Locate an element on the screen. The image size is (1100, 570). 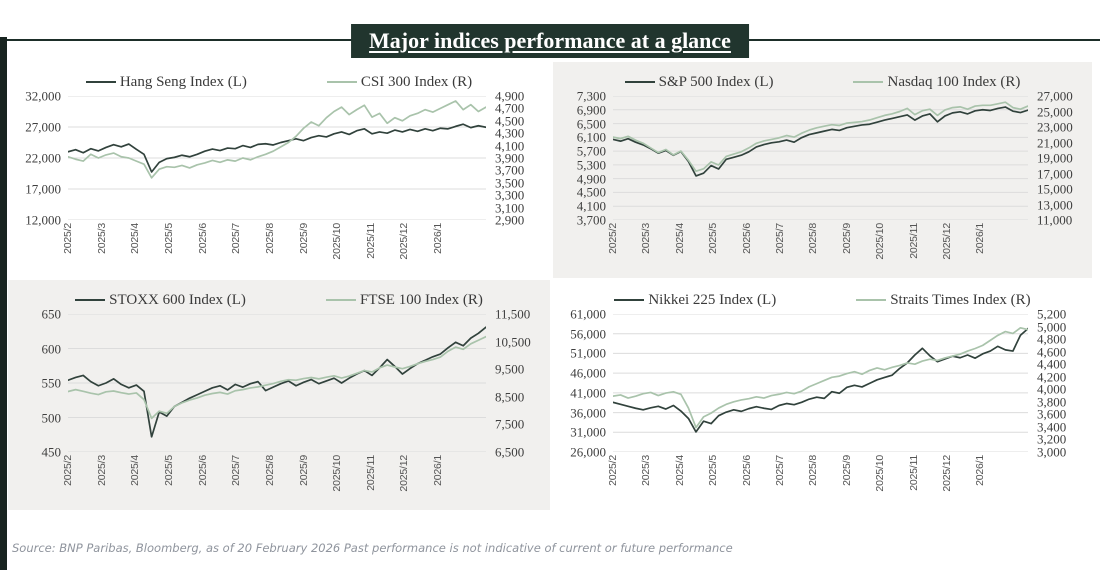
y-tick-label: 22,000 is located at coordinates (43, 158).